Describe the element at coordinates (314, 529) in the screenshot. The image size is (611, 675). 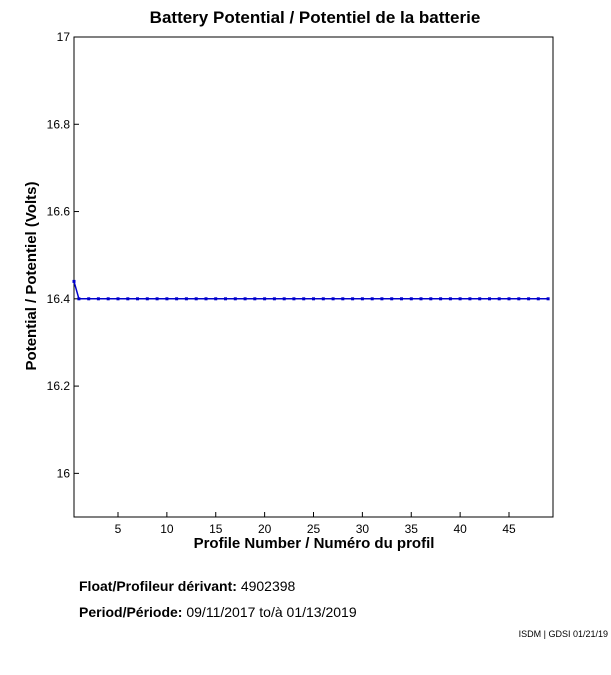
I see `x-tick-label: 25` at that location.